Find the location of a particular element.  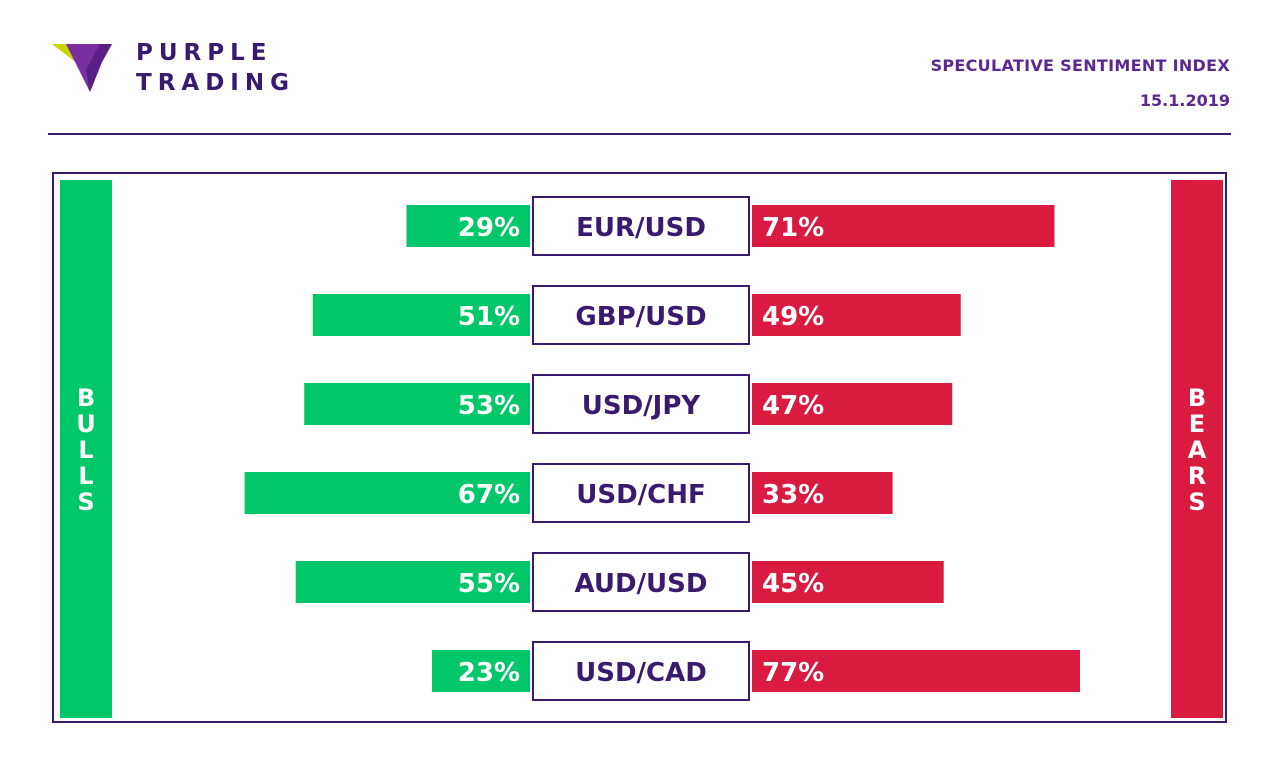

pair-label: AUD/USD is located at coordinates (641, 584).